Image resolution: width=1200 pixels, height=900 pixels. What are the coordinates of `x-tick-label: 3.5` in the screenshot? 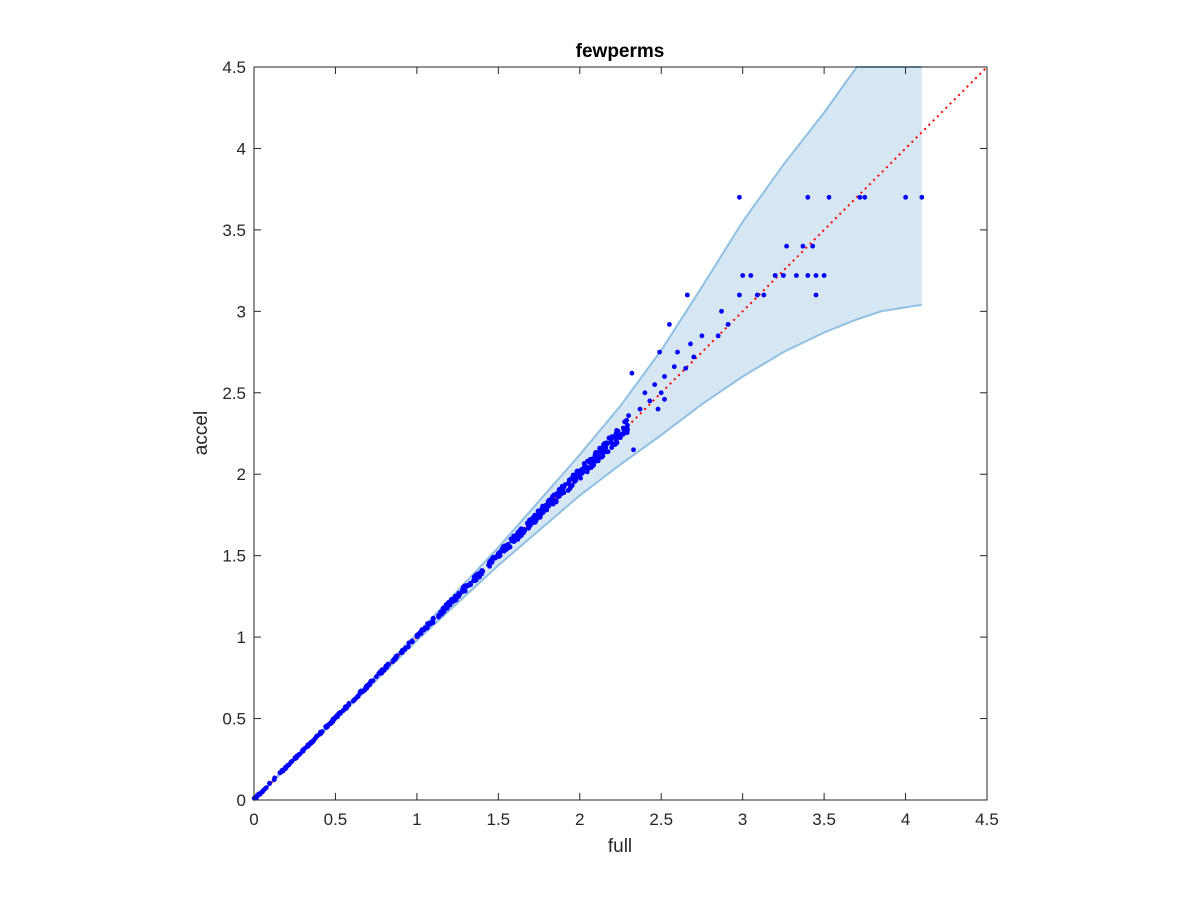 It's located at (824, 819).